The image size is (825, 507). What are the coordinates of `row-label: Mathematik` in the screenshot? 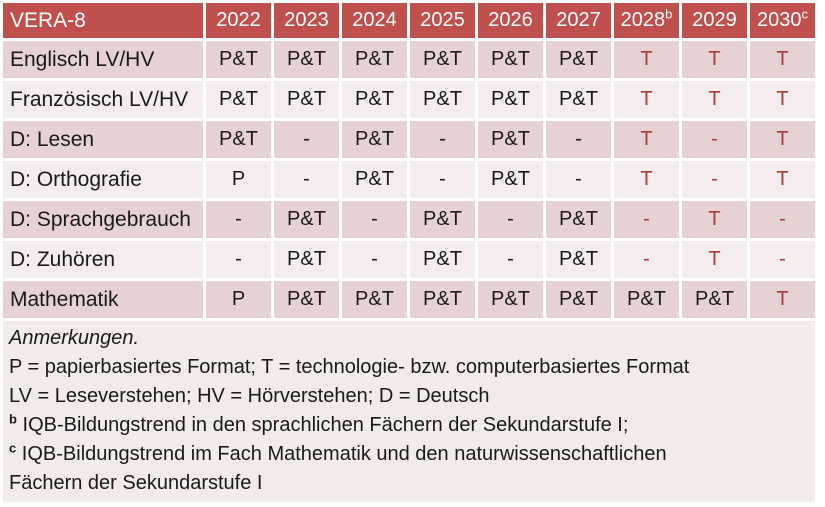 It's located at (103, 299).